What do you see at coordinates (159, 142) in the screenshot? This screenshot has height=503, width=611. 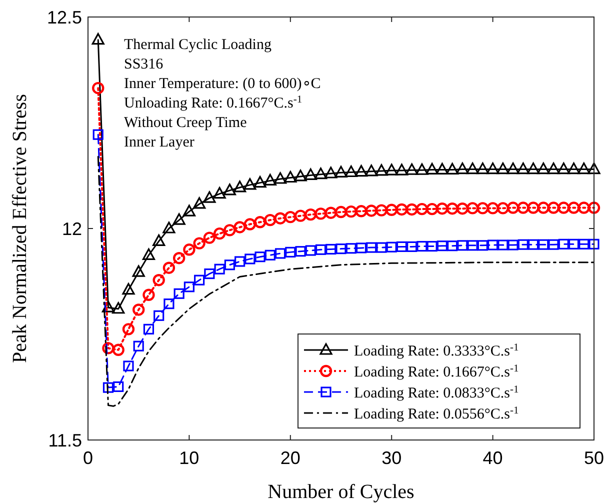 I see `annotation: Inner Layer` at bounding box center [159, 142].